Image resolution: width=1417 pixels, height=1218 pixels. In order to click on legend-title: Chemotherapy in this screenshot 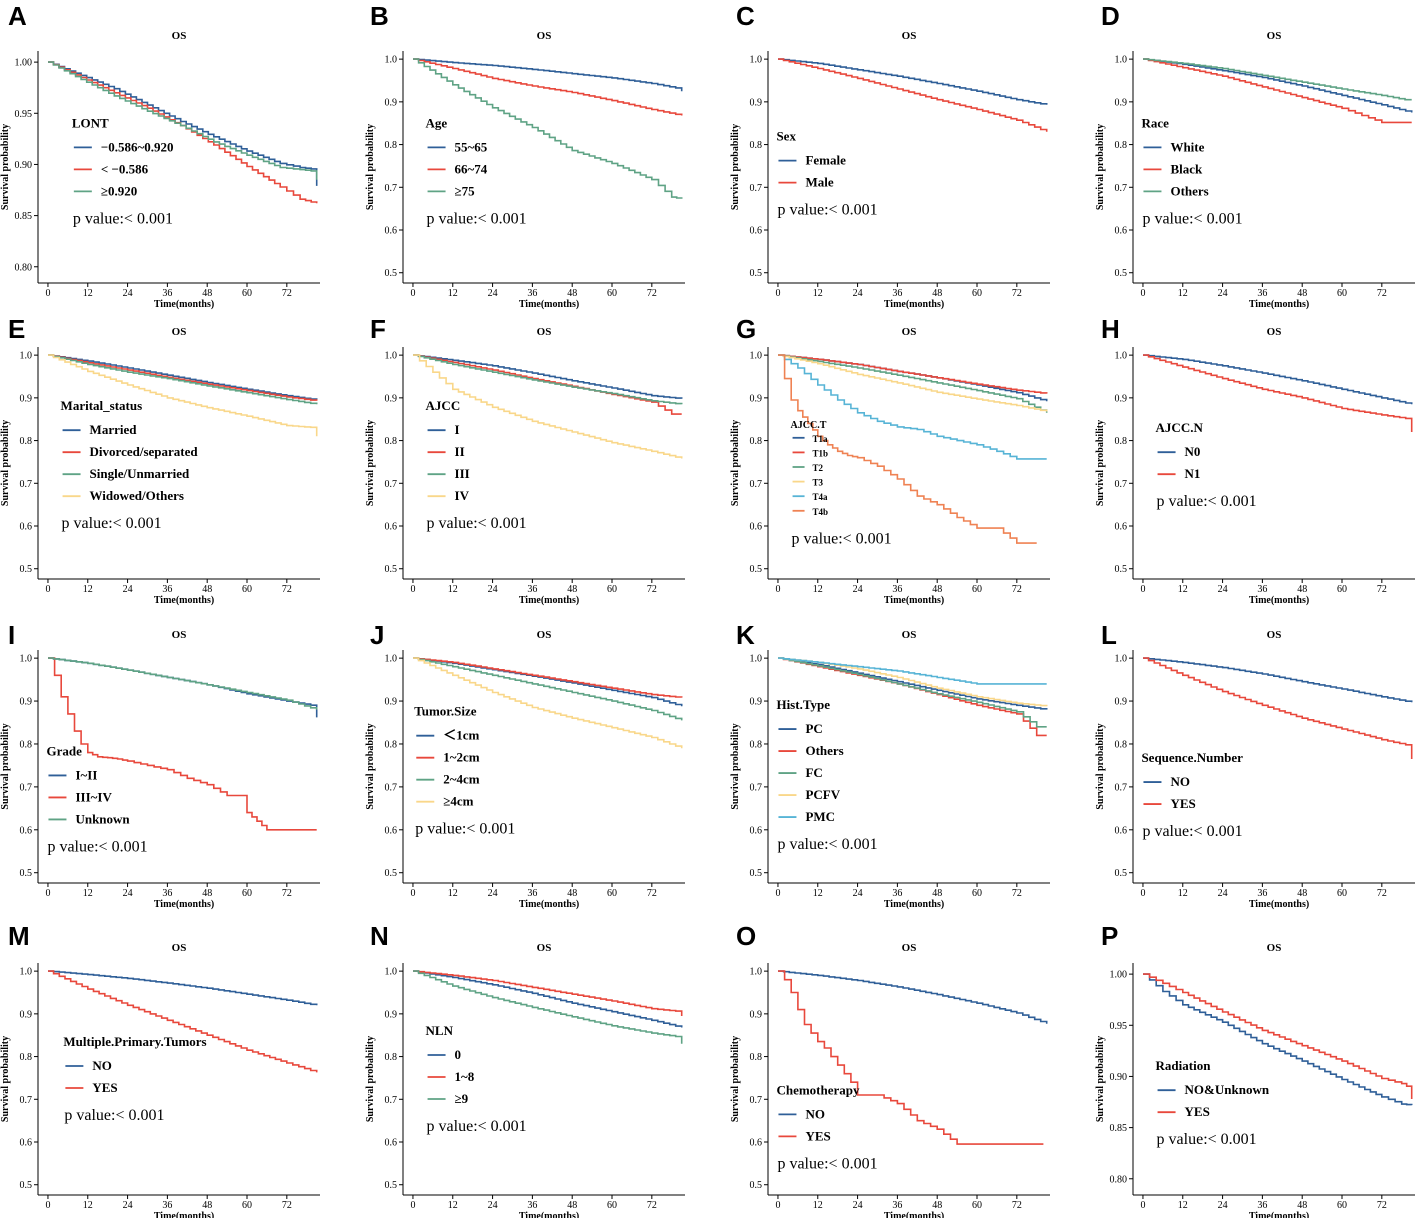, I will do `click(818, 1089)`.